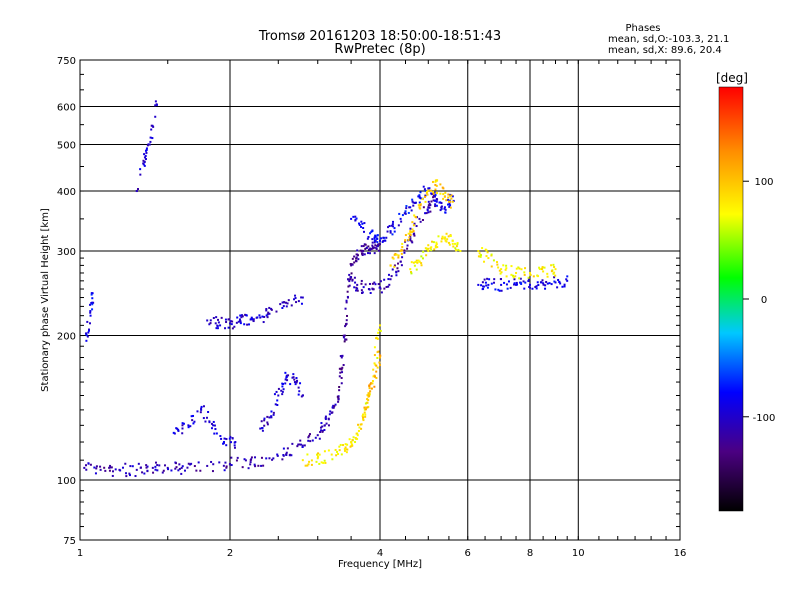 The height and width of the screenshot is (600, 800). Describe the element at coordinates (66, 61) in the screenshot. I see `y-tick-label: 750` at that location.